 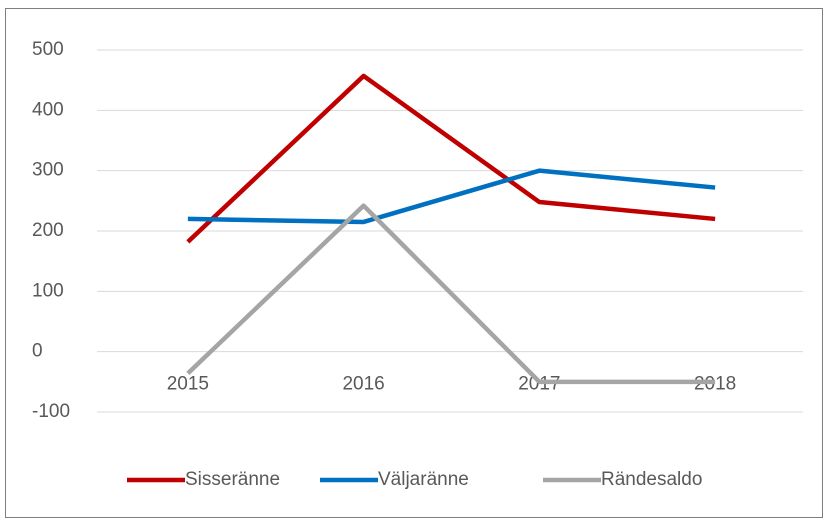 What do you see at coordinates (651, 479) in the screenshot?
I see `legend-label: Rändesaldo` at bounding box center [651, 479].